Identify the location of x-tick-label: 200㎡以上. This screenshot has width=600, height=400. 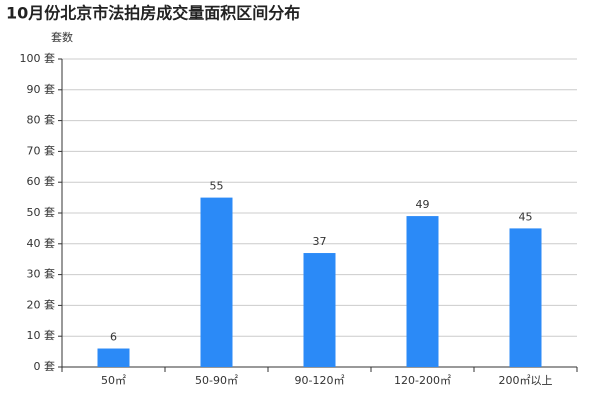
(526, 380).